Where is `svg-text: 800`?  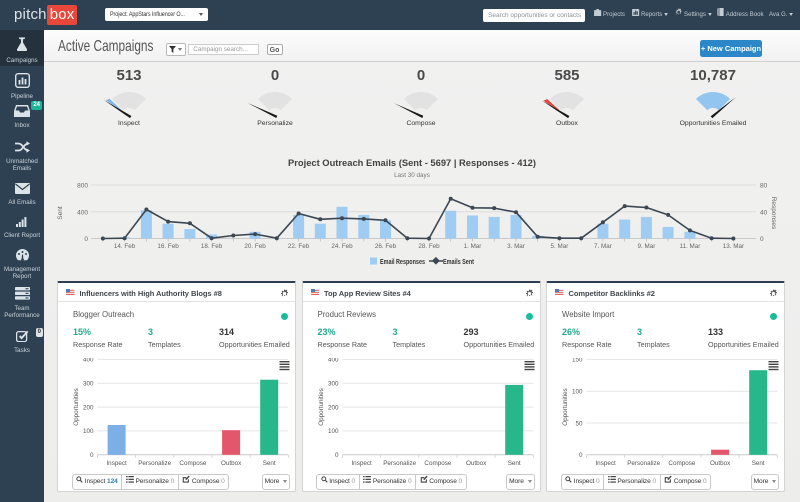 svg-text: 800 is located at coordinates (82, 186).